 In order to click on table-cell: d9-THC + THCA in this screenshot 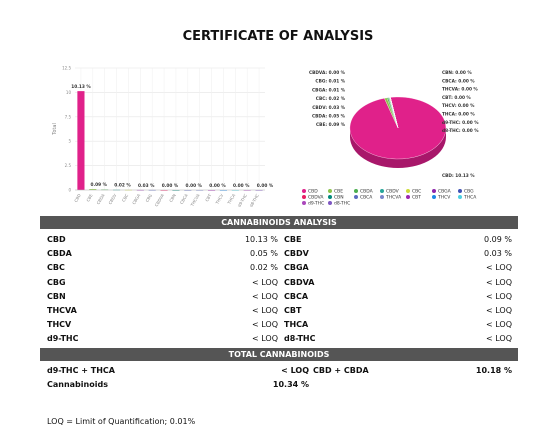, I will do `click(81, 370)`.